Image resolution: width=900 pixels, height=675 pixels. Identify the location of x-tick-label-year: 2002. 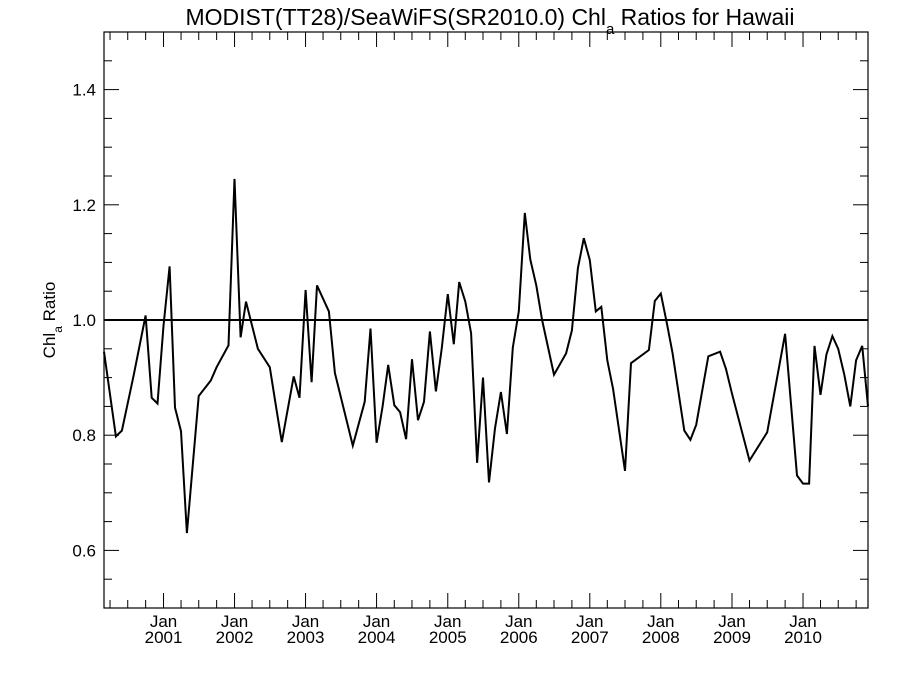
(235, 637).